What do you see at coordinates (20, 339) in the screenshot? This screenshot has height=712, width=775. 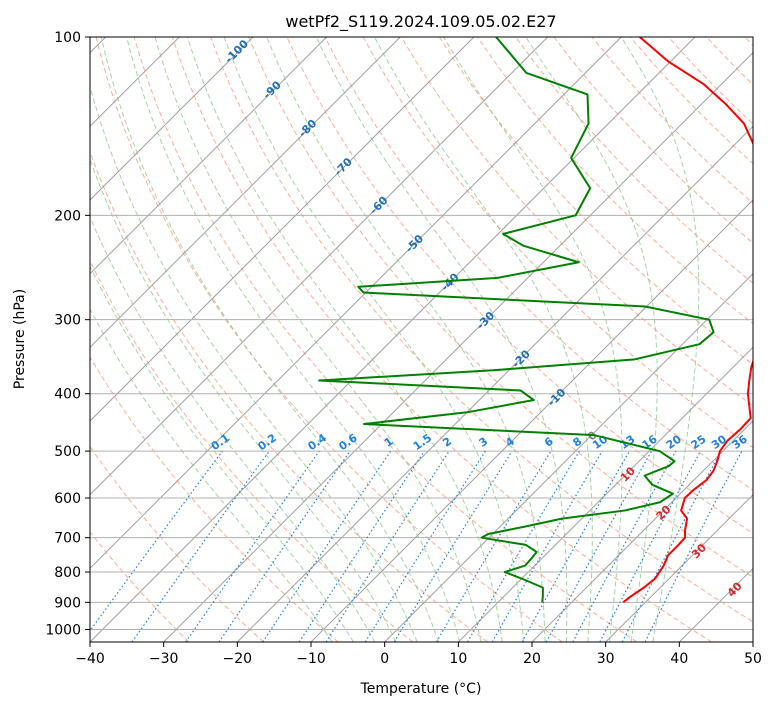 I see `y-axis-label: Pressure (hPa)` at bounding box center [20, 339].